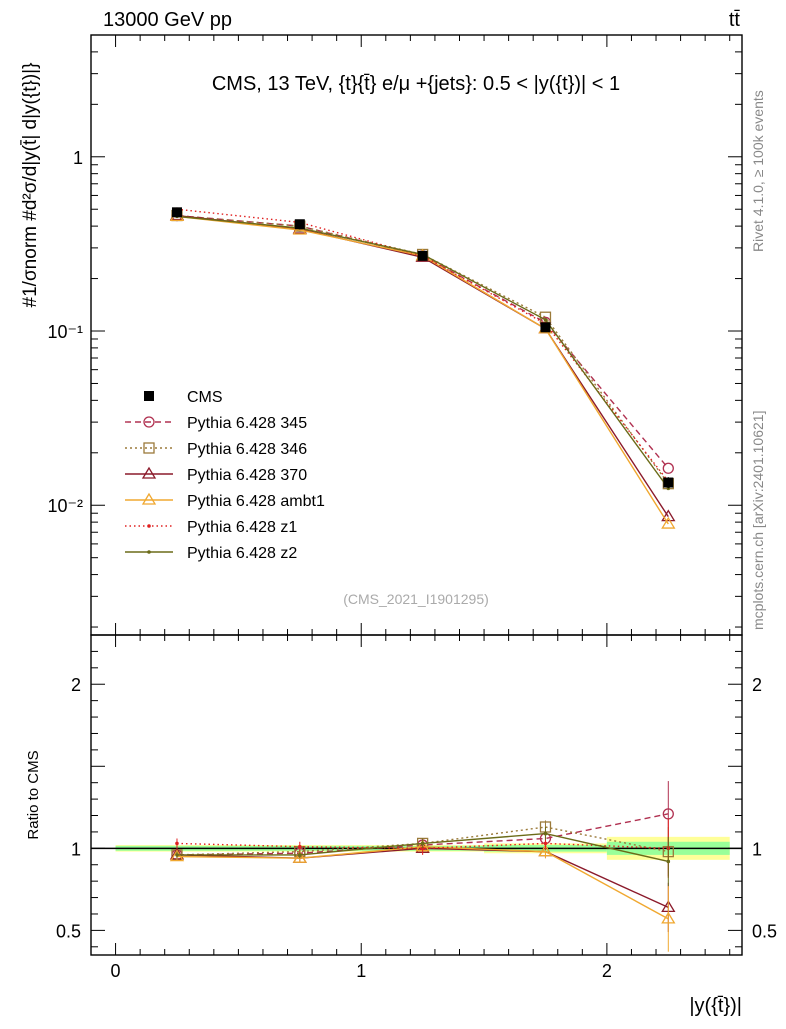 This screenshot has height=1029, width=786. What do you see at coordinates (757, 849) in the screenshot?
I see `ratio-y-tick-label-right: 1` at bounding box center [757, 849].